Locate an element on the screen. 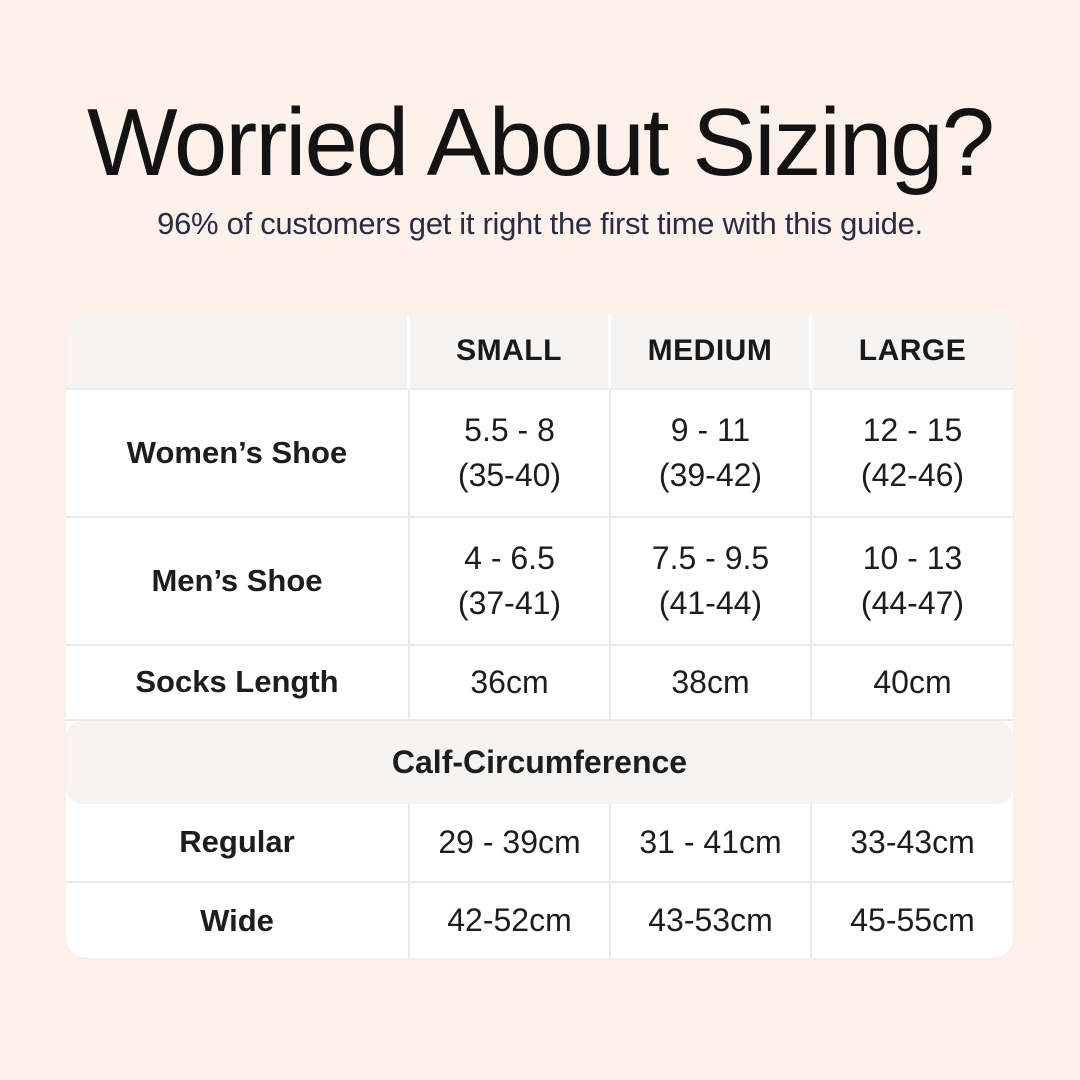  value-line: 9 - 11 is located at coordinates (710, 429).